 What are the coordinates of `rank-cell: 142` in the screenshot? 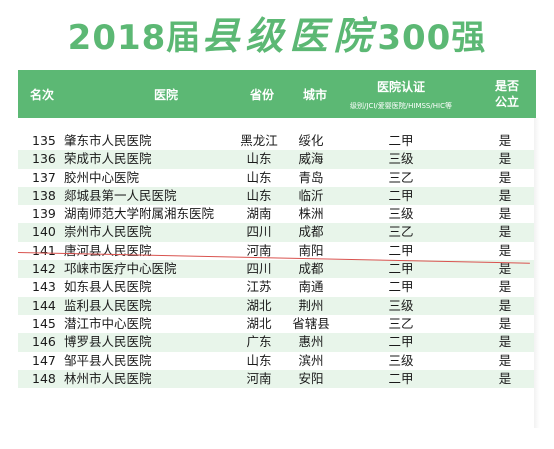 It's located at (44, 269).